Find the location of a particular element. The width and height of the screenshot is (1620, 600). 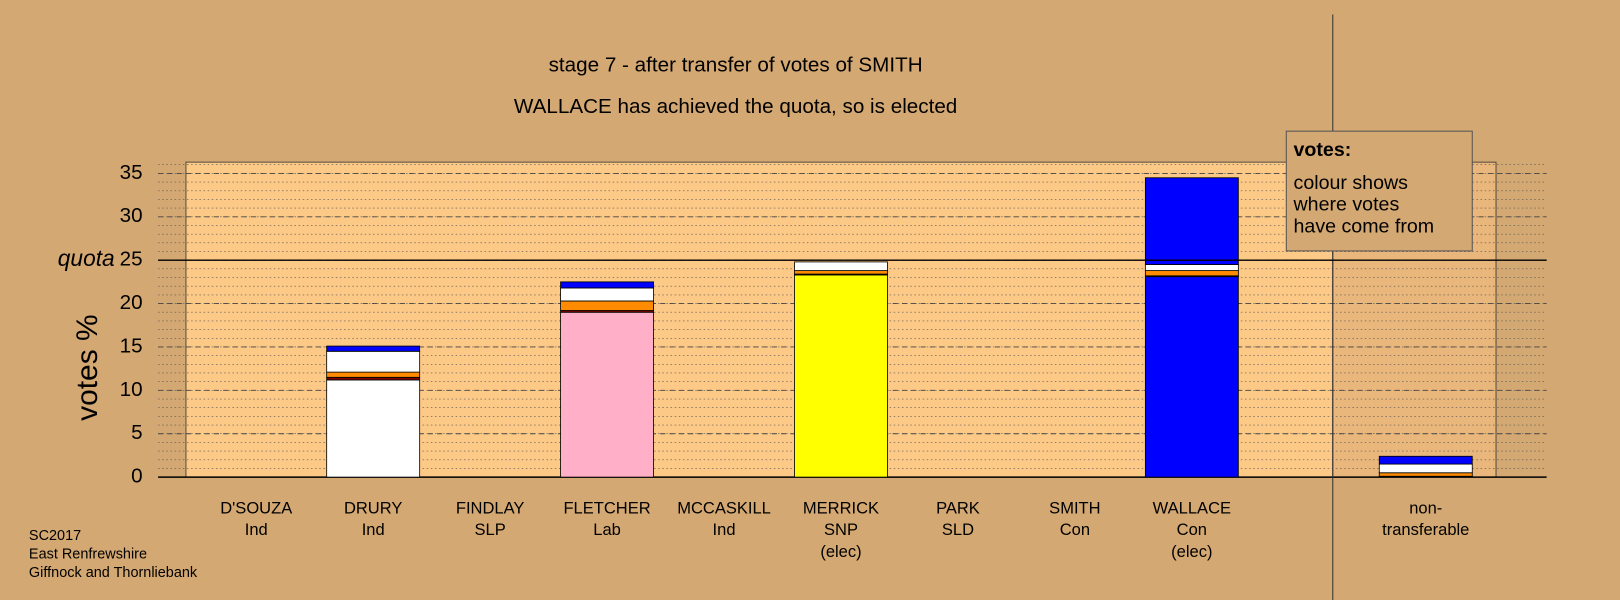

quota-label: quota is located at coordinates (86, 258).